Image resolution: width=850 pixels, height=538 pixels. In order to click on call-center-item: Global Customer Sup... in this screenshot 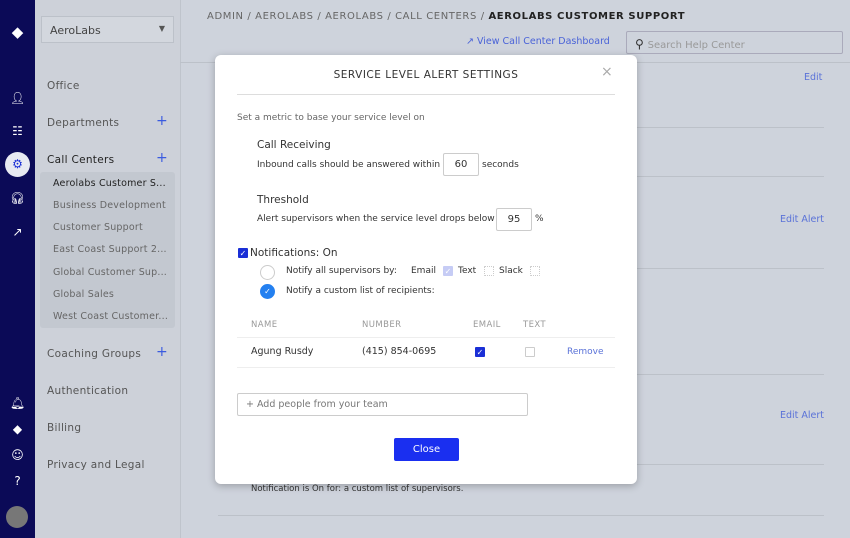, I will do `click(110, 272)`.